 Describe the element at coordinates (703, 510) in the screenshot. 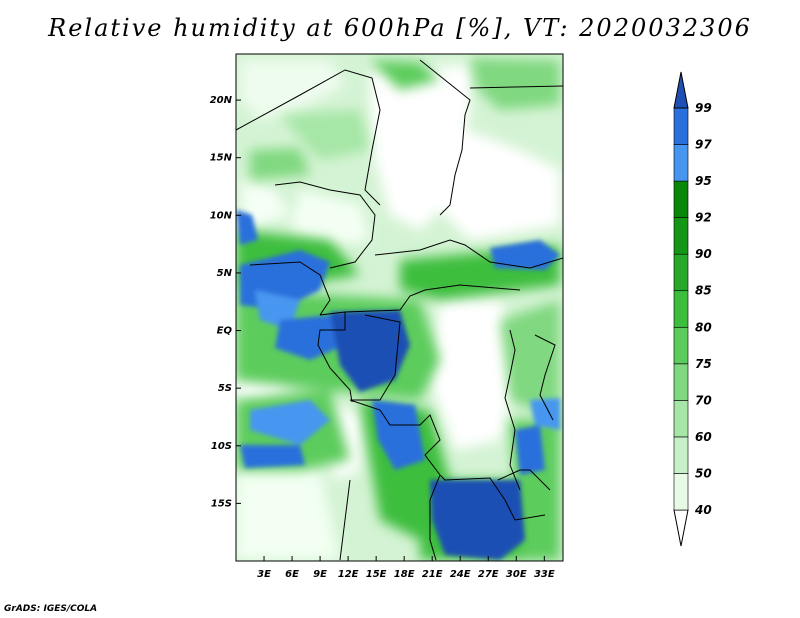

I see `colorbar-label: 40` at that location.